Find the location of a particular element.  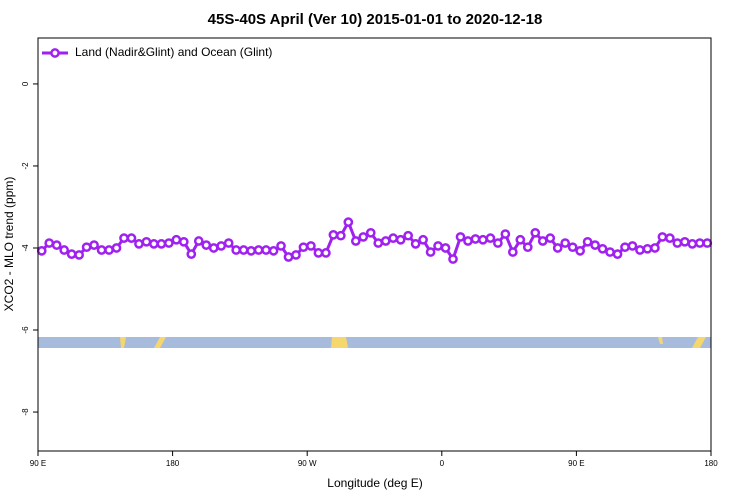

y-tick-label: -4 is located at coordinates (25, 248).